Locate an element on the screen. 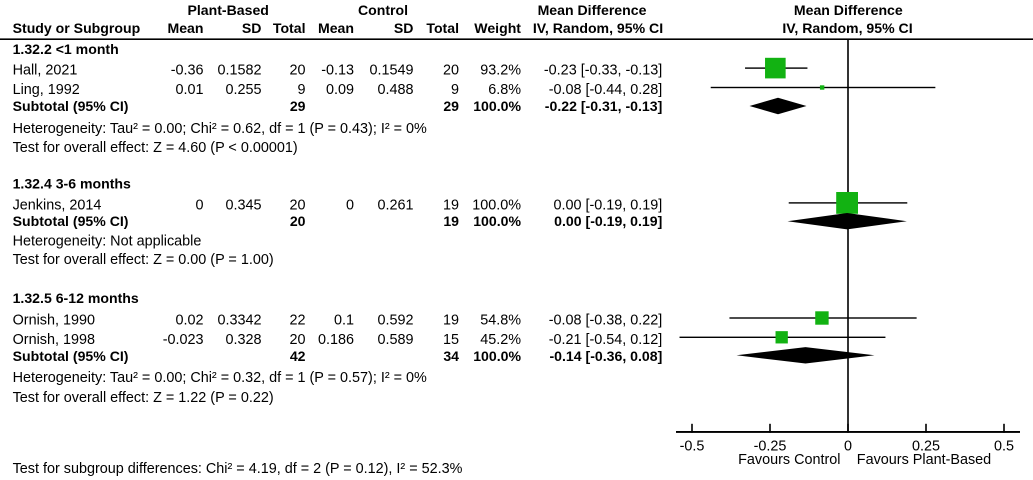 The width and height of the screenshot is (1033, 480). svg-text: 0.589 is located at coordinates (395, 340).